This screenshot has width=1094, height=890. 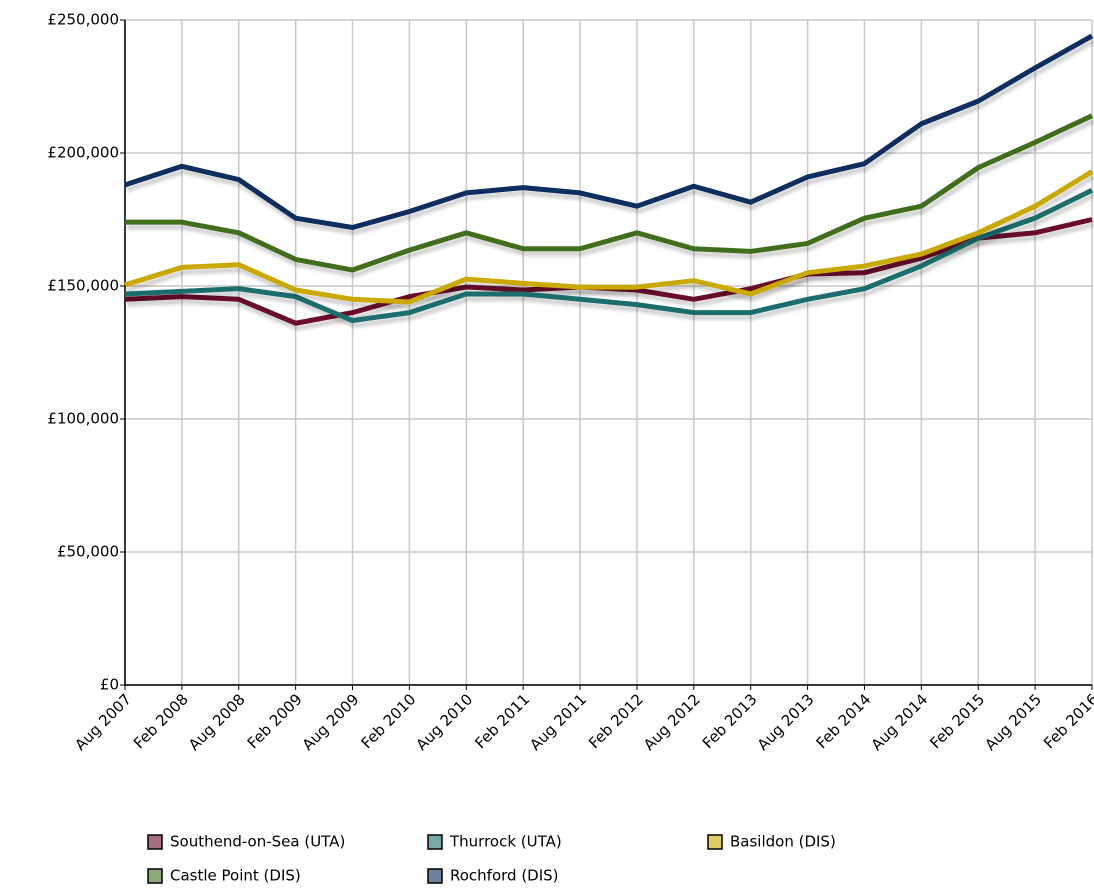 I want to click on x-tick-label: Aug 2009, so click(x=331, y=722).